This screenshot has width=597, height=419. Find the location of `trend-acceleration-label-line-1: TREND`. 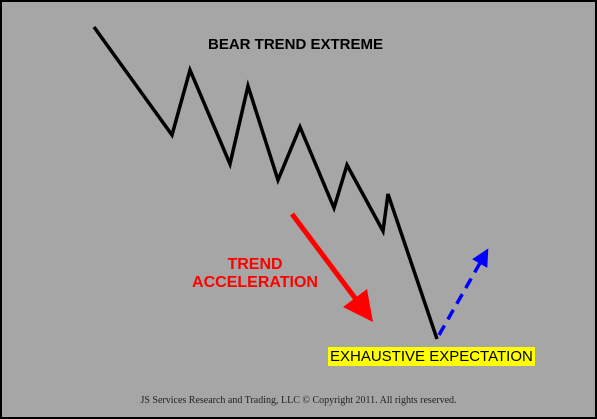

trend-acceleration-label-line-1: TREND is located at coordinates (255, 264).